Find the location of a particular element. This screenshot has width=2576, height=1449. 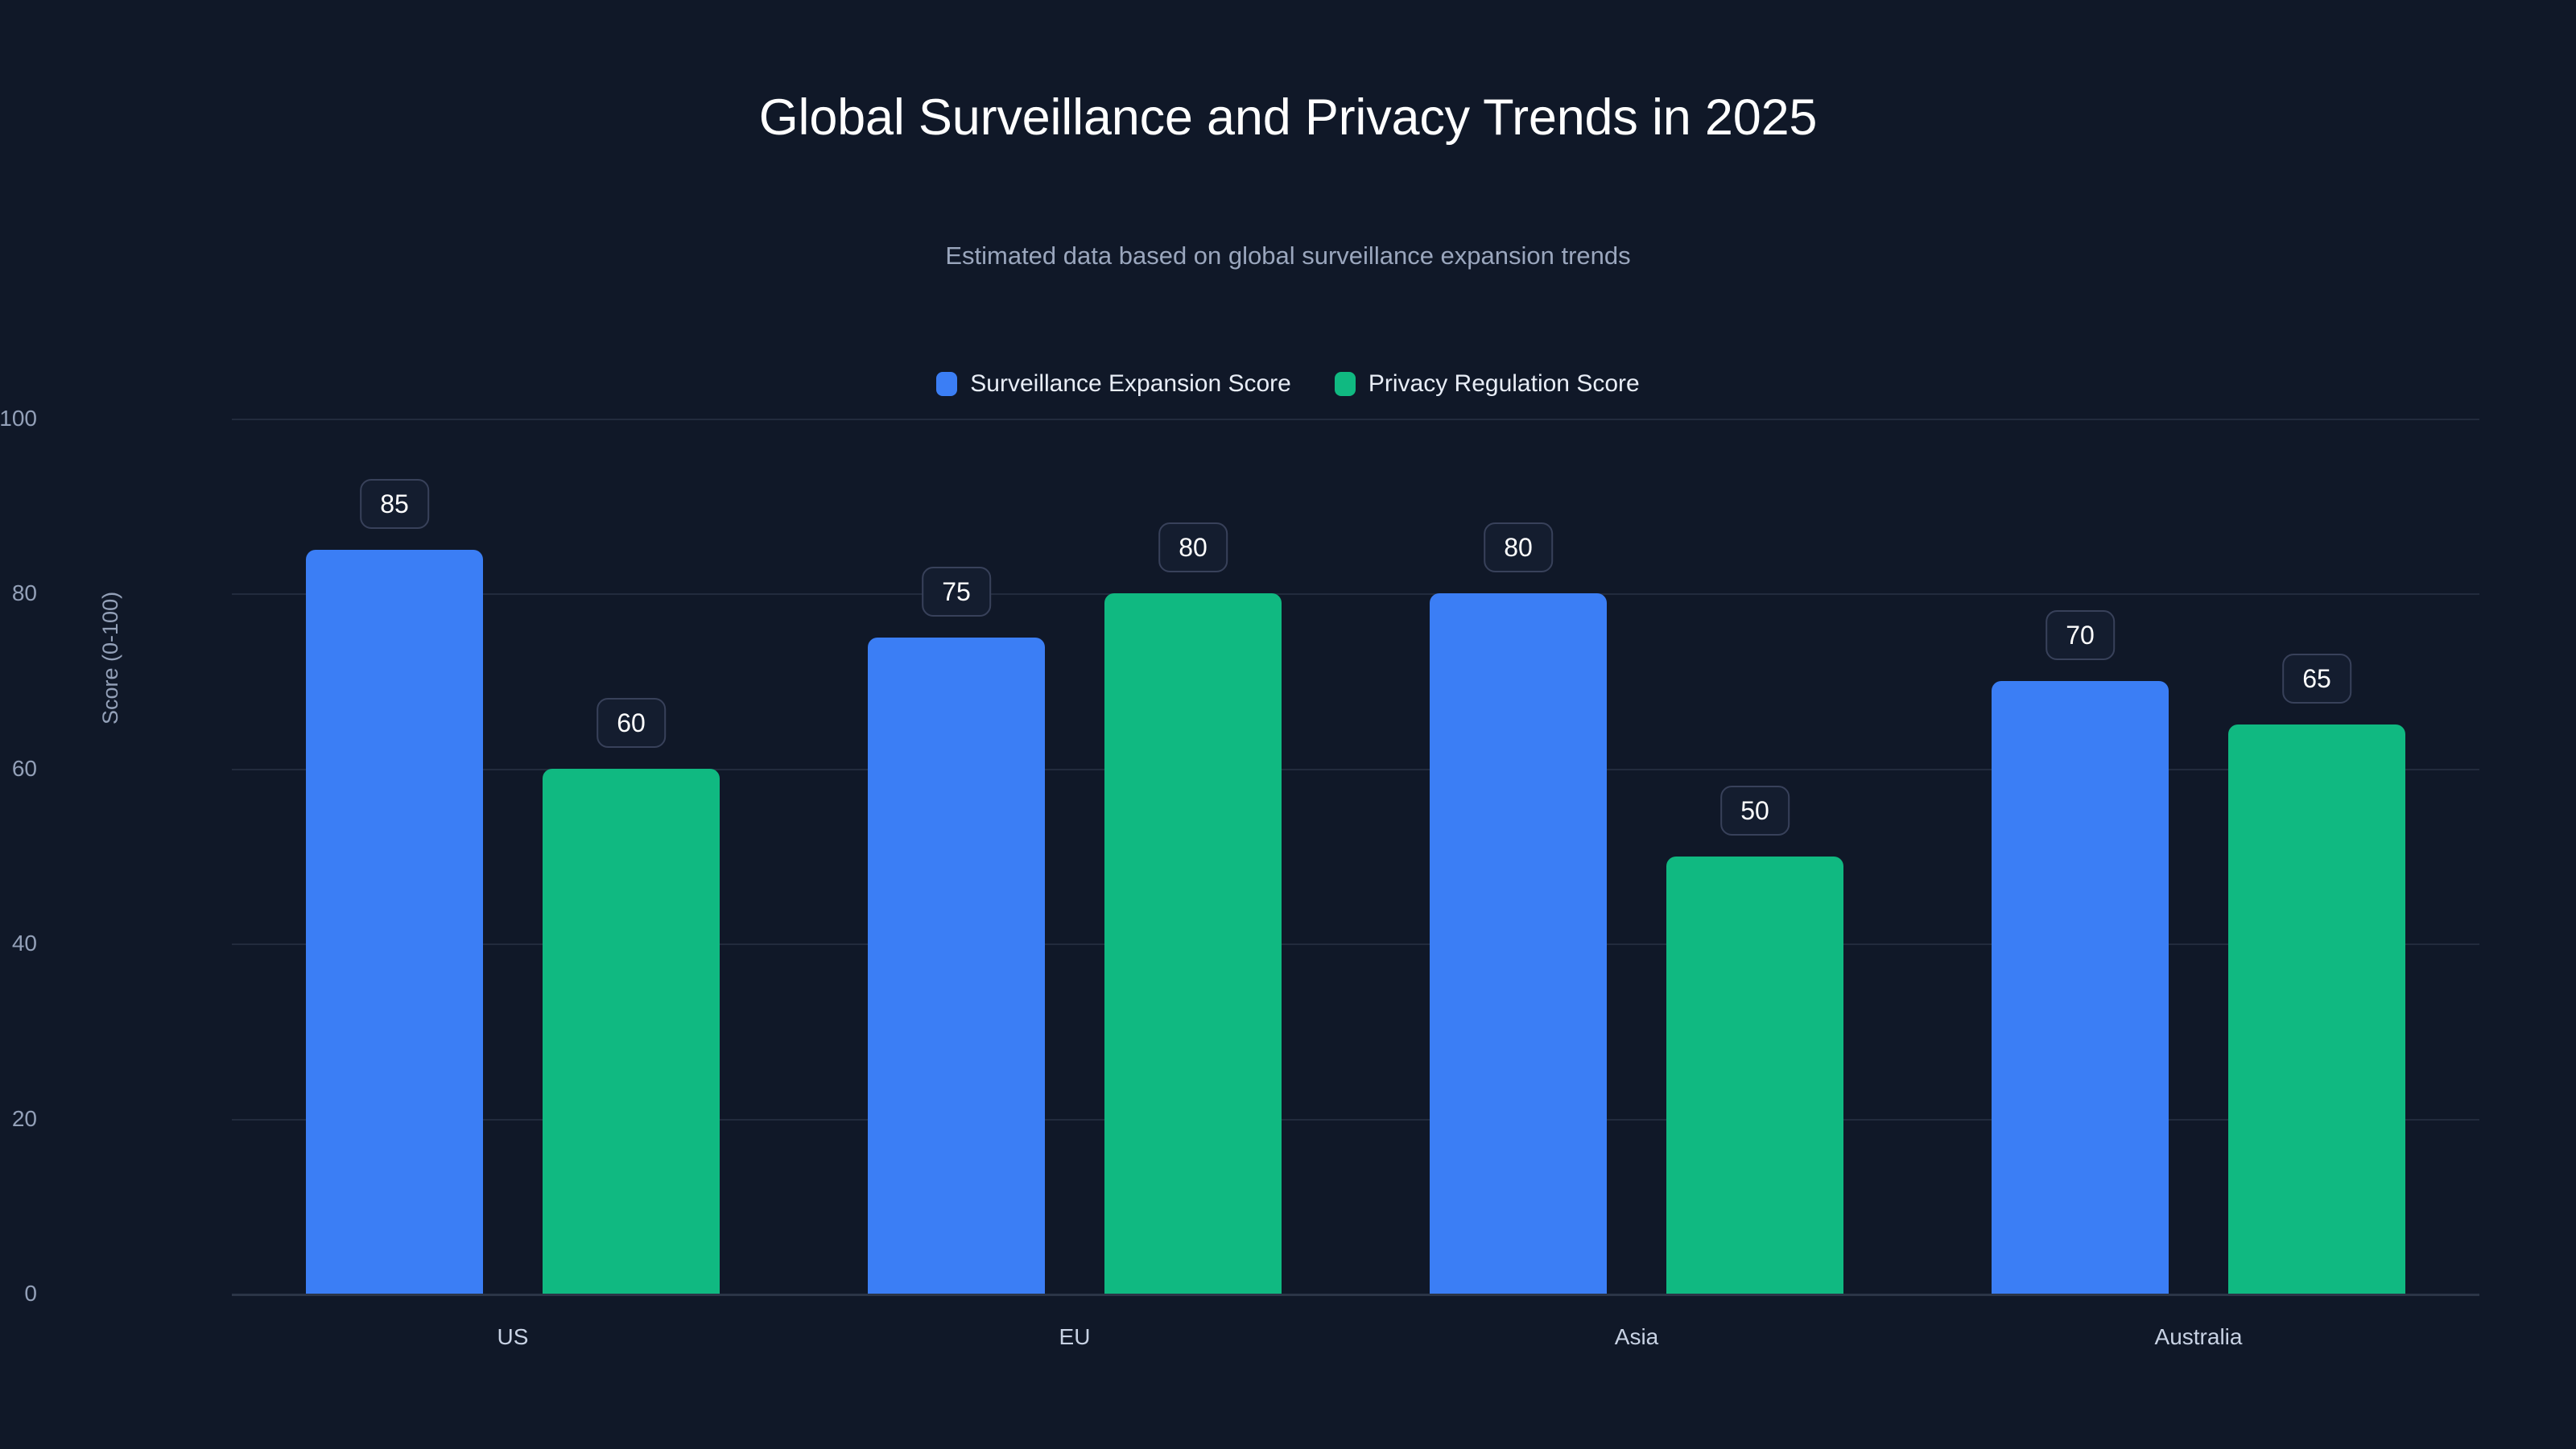

x-axis-tick-label: Australia is located at coordinates (2198, 1336).